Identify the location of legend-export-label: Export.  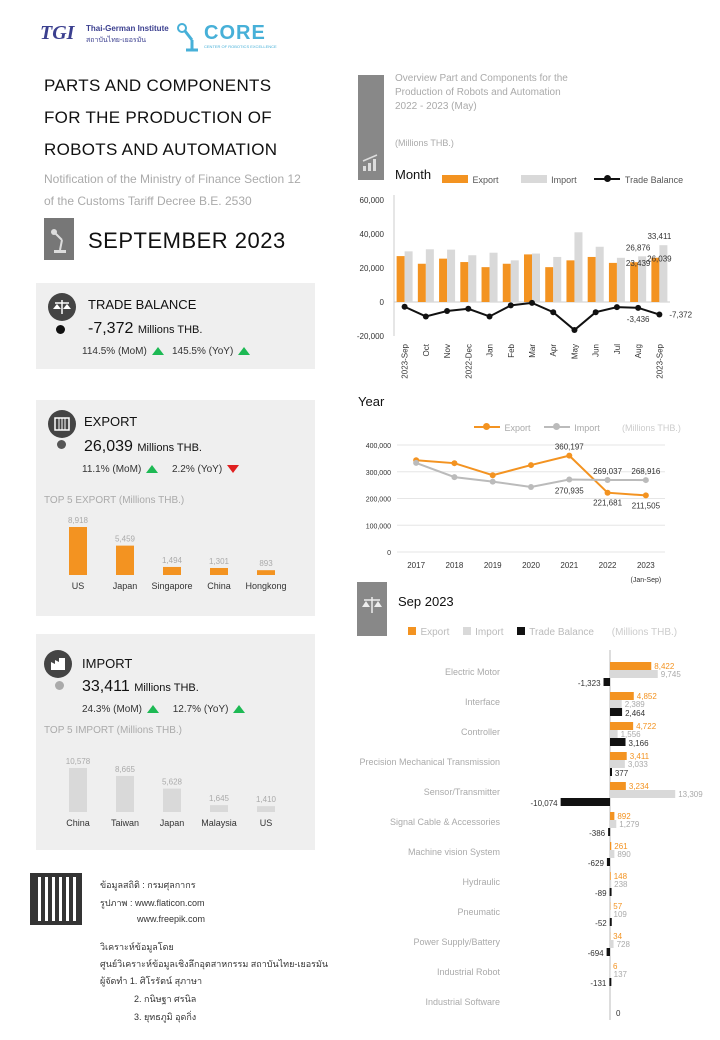
(435, 632).